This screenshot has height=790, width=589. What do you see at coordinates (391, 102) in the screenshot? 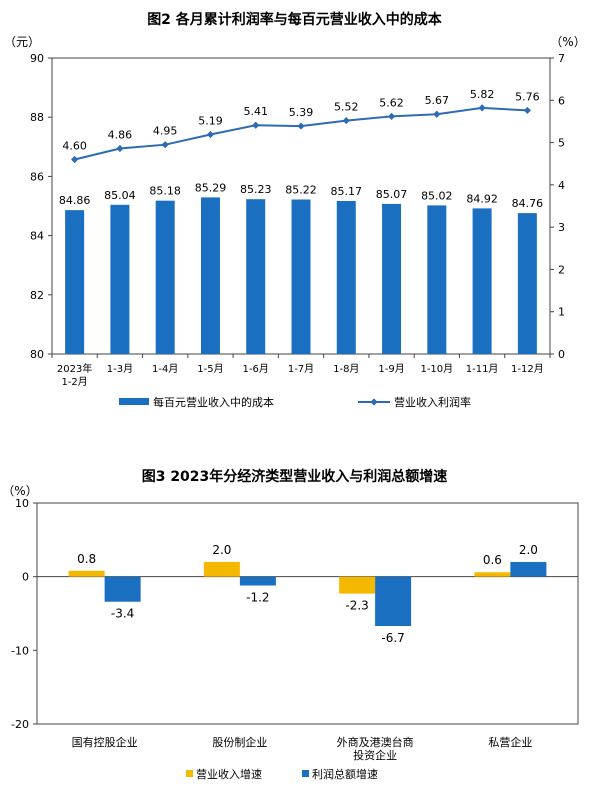
I see `chart1-line-label: 5.62` at bounding box center [391, 102].